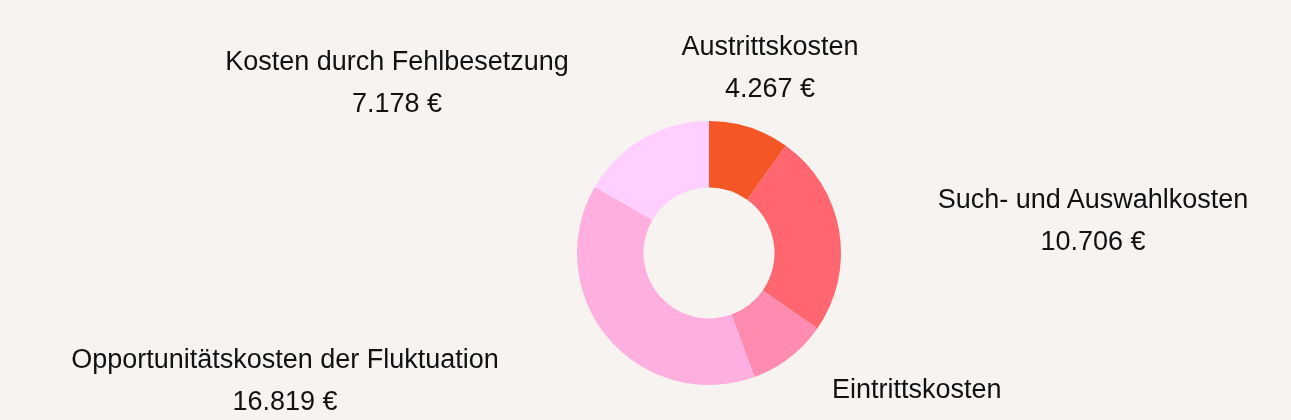 The height and width of the screenshot is (420, 1291). What do you see at coordinates (285, 401) in the screenshot?
I see `data-label: 16.819 €` at bounding box center [285, 401].